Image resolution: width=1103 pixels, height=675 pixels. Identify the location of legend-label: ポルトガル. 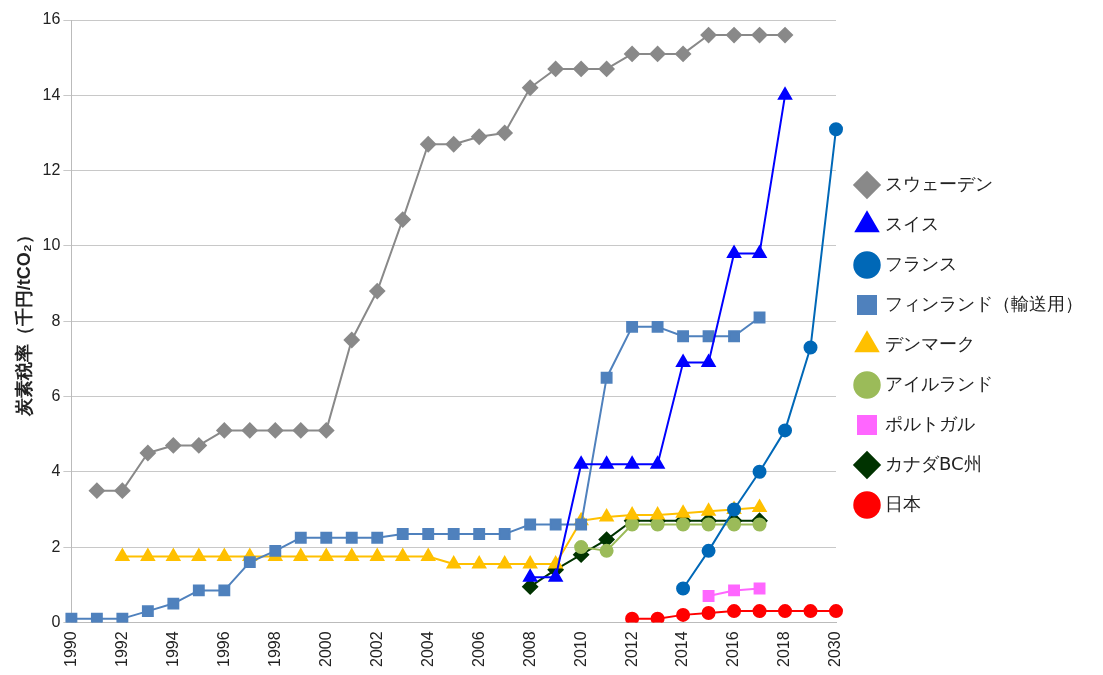
(930, 423).